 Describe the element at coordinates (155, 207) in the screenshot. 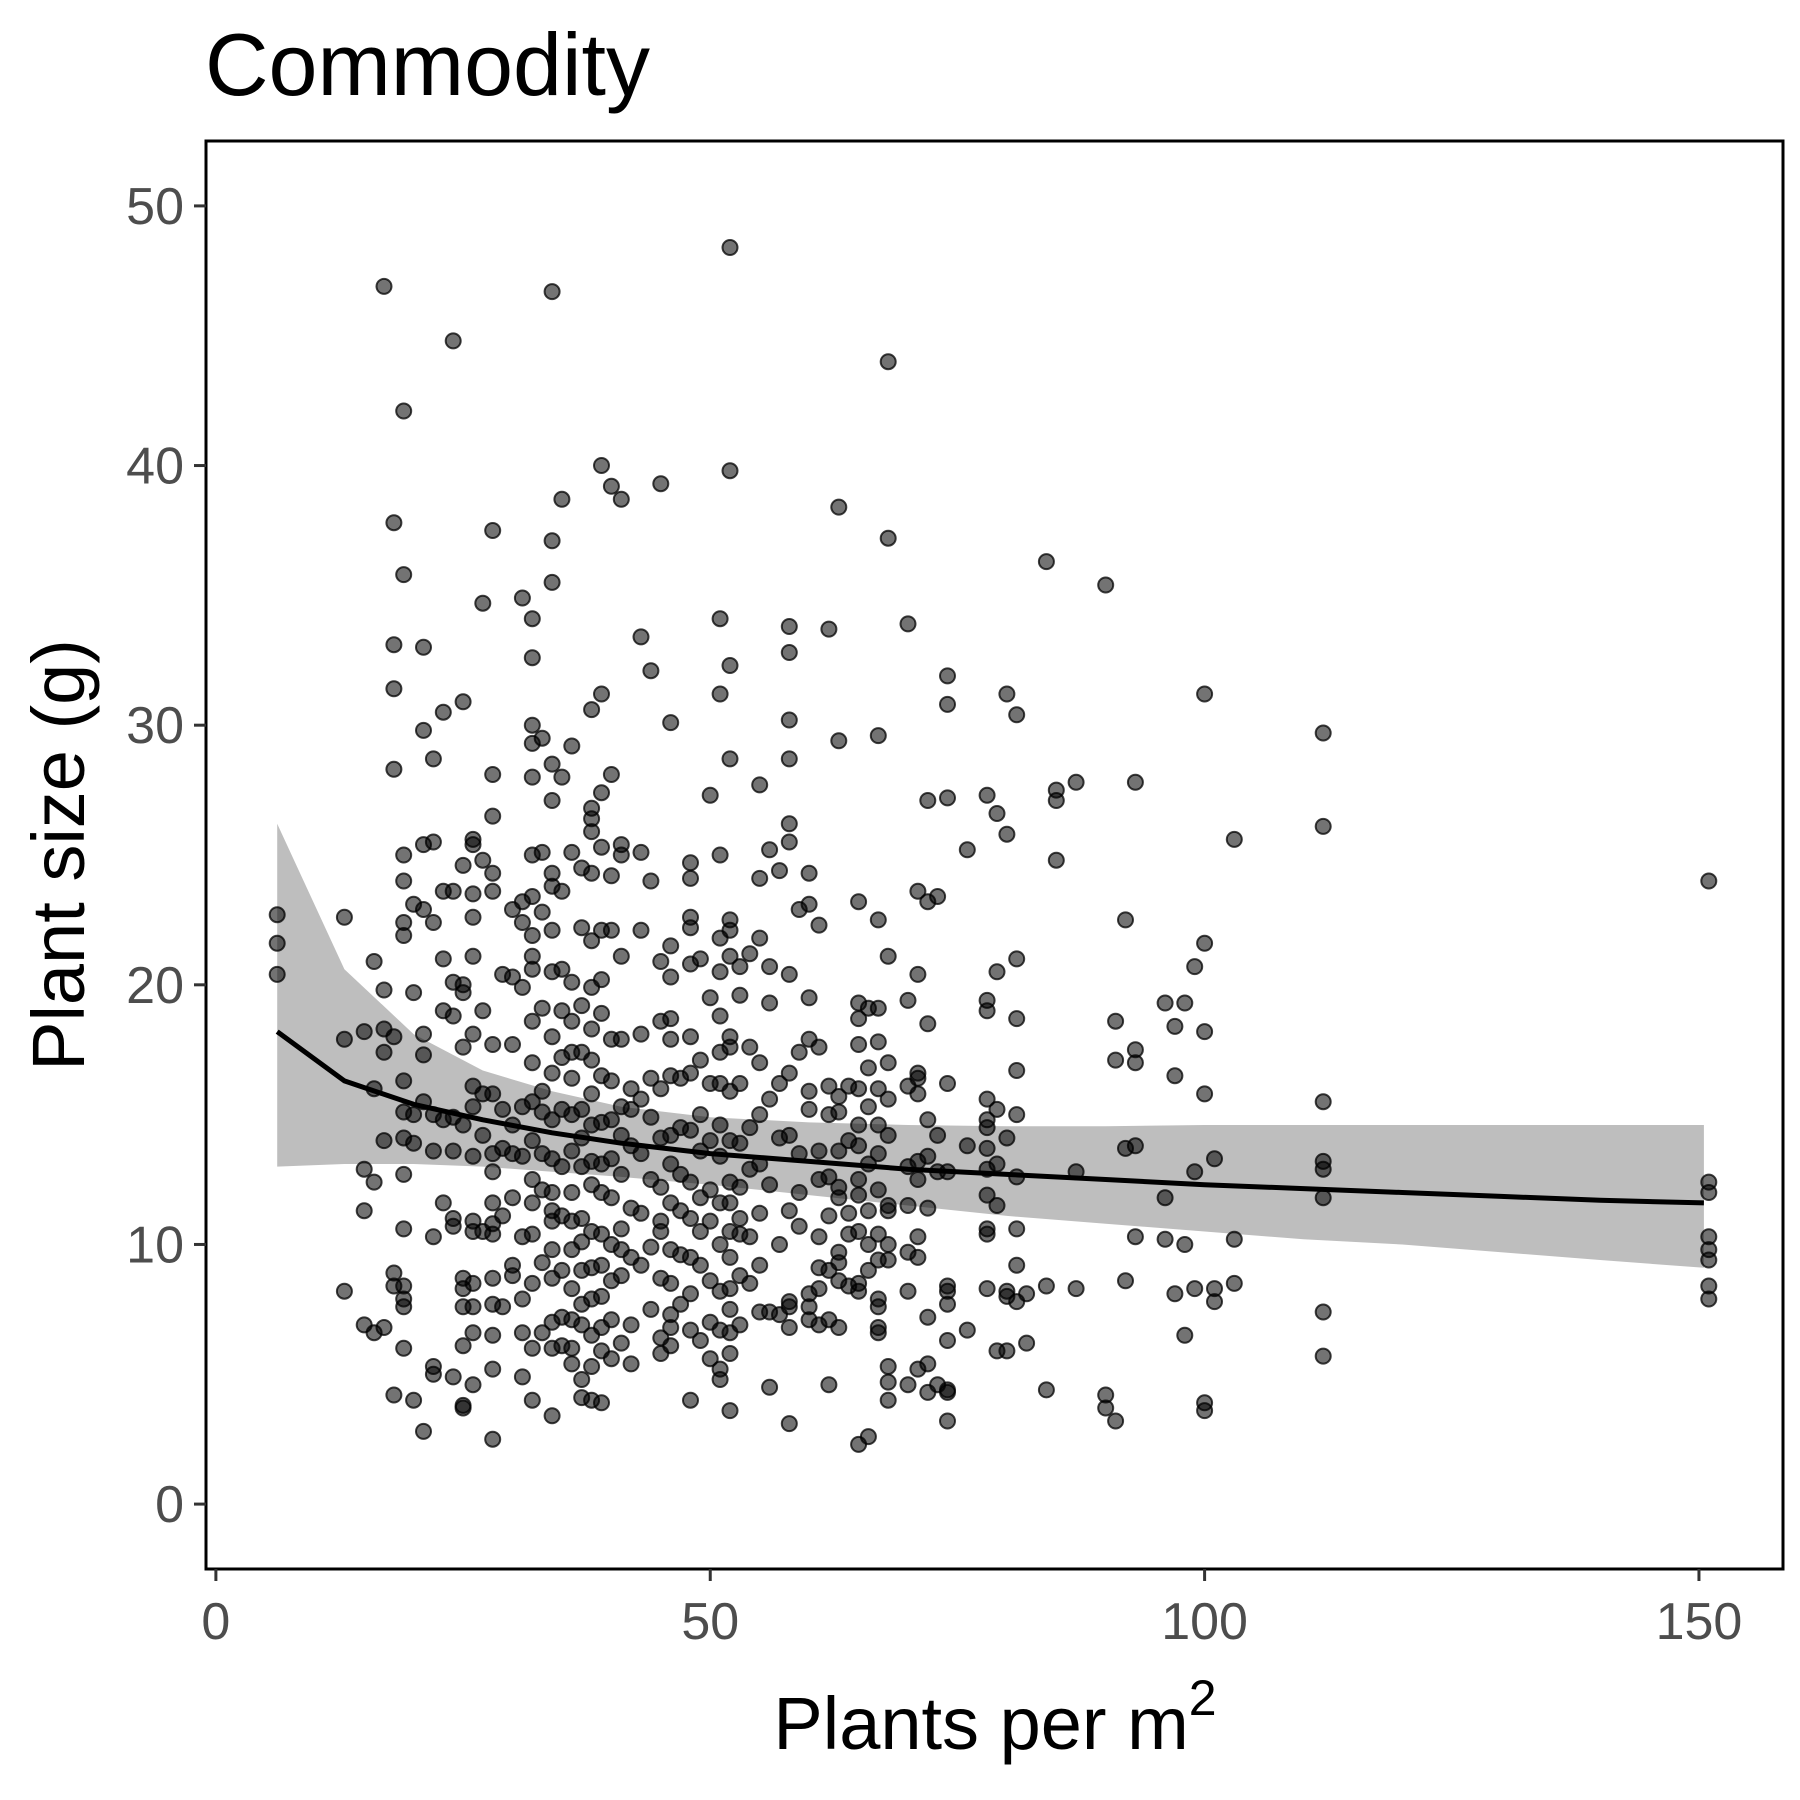

I see `y-tick-label: 50` at that location.